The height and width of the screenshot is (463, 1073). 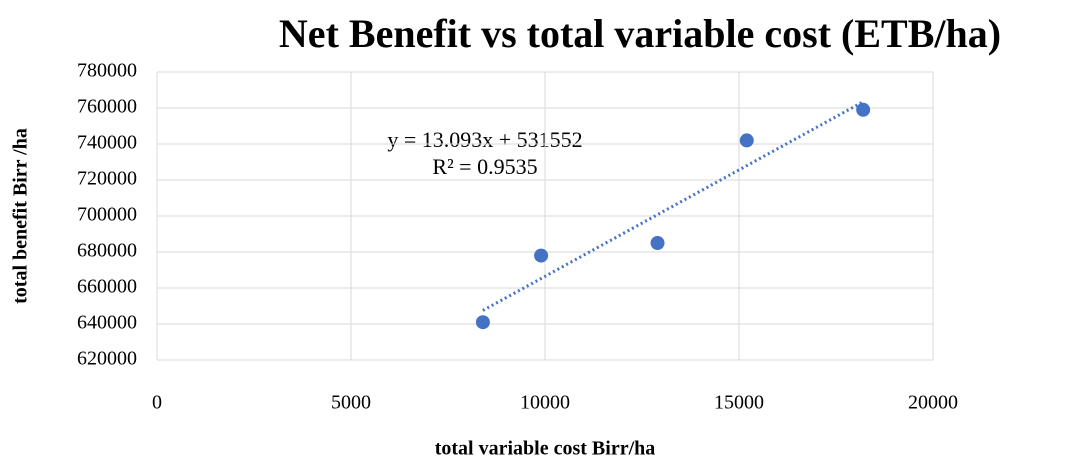 I want to click on y-tick-label: 760000, so click(x=107, y=107).